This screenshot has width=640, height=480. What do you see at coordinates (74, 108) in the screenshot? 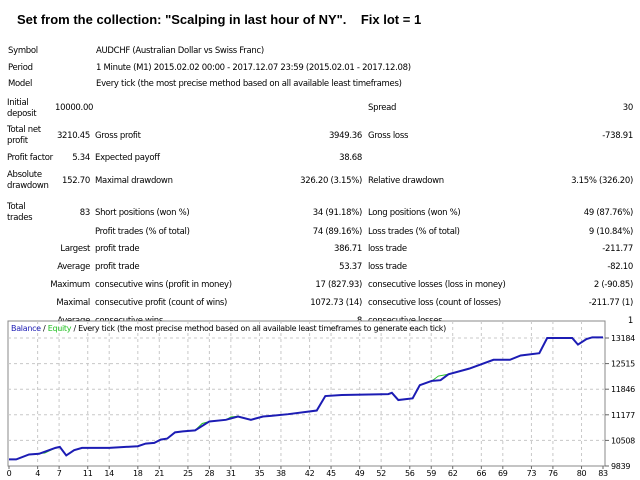
I see `initial-deposit-value: 10000.00` at bounding box center [74, 108].